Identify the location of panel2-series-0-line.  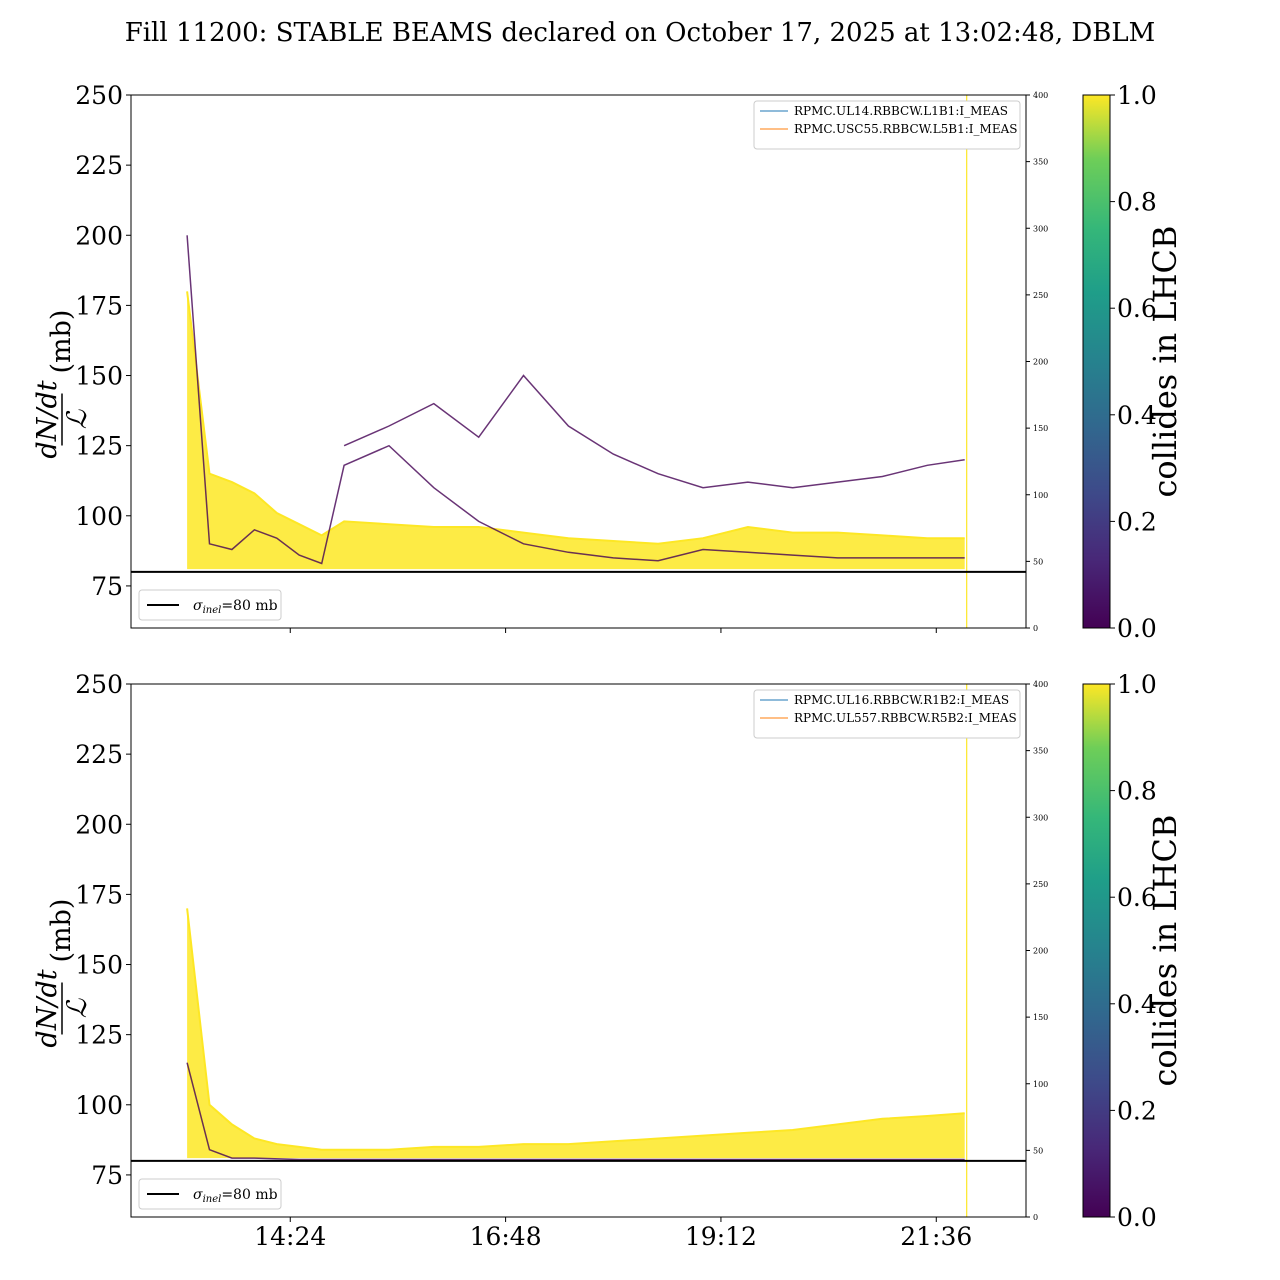
(575, 1029).